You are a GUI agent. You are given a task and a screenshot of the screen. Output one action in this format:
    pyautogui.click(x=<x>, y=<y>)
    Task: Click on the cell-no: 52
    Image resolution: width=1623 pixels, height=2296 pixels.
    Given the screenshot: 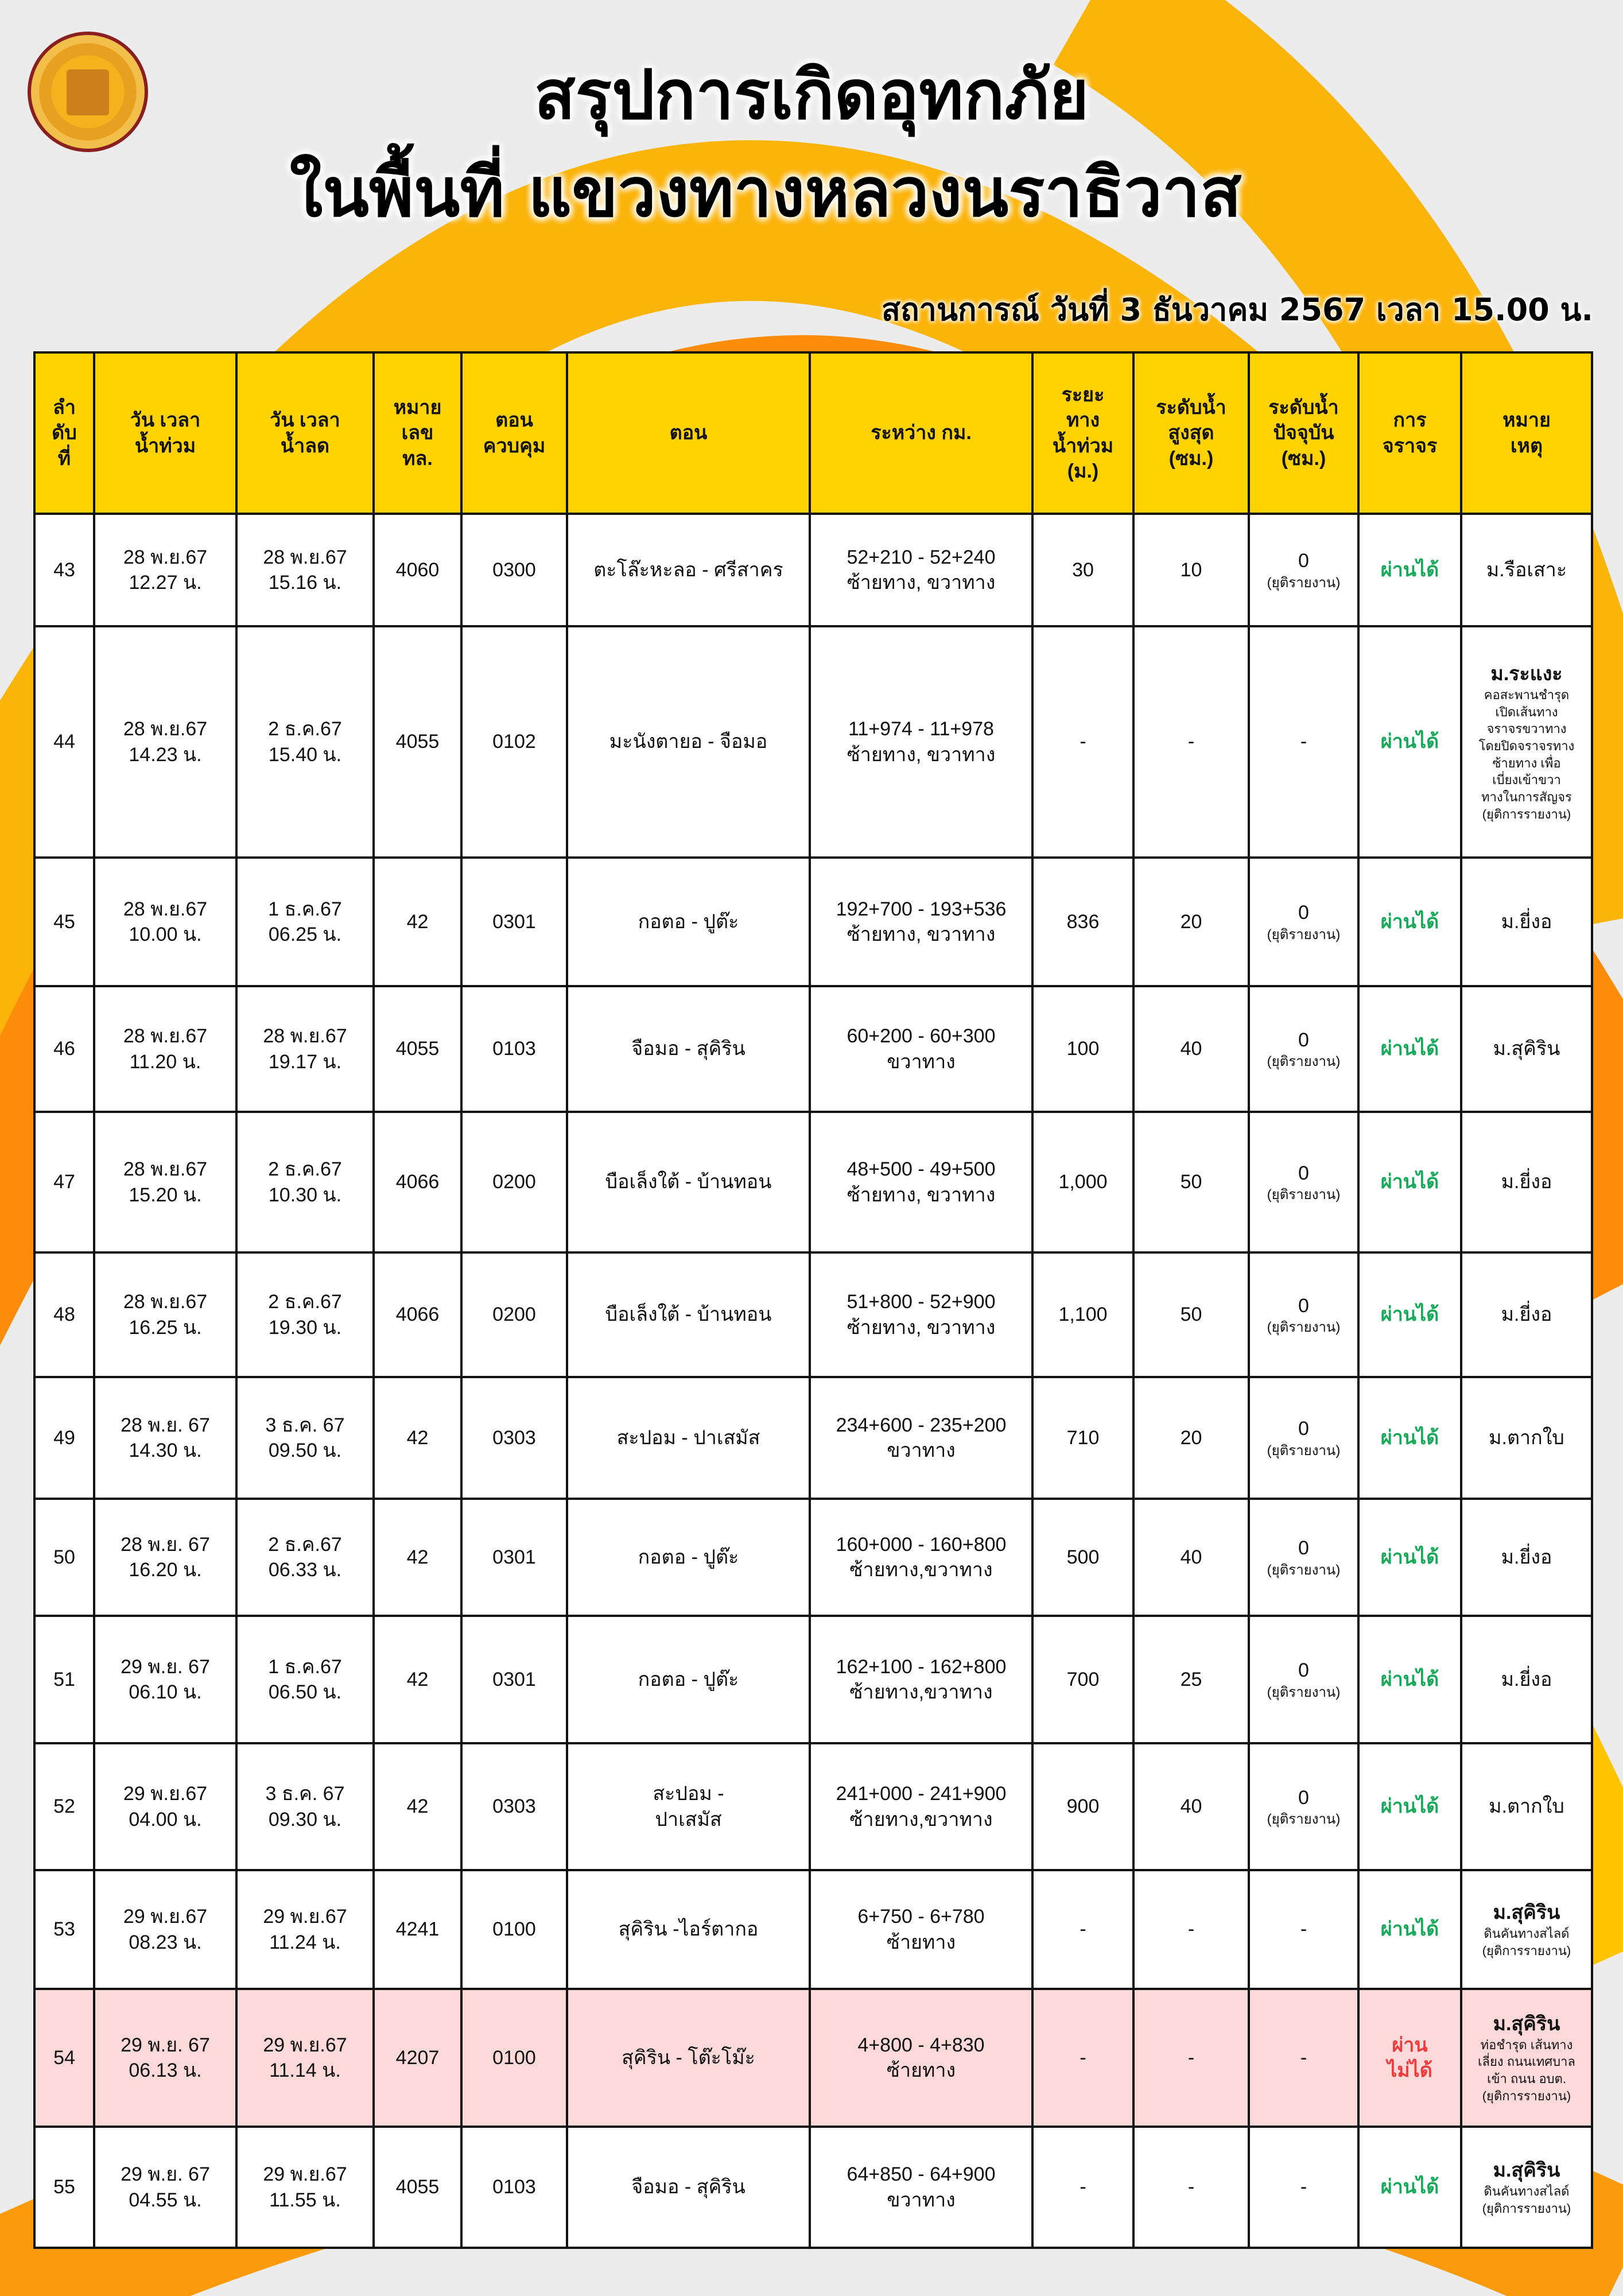 What is the action you would take?
    pyautogui.click(x=64, y=1806)
    